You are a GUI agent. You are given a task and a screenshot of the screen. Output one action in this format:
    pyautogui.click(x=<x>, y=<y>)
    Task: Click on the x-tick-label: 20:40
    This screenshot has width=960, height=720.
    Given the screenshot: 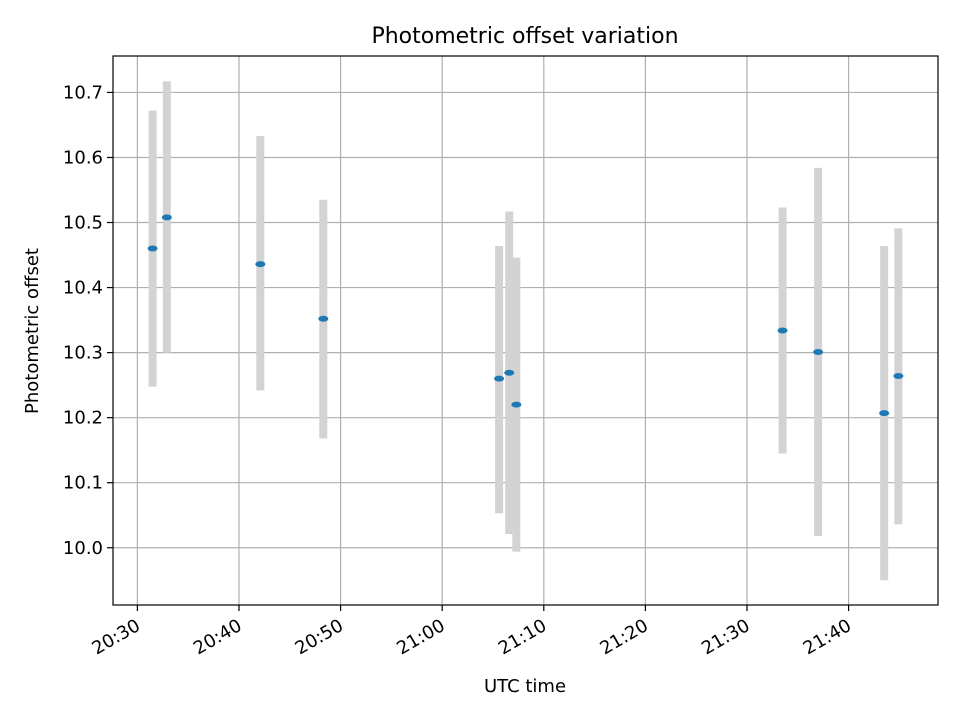 What is the action you would take?
    pyautogui.click(x=217, y=637)
    